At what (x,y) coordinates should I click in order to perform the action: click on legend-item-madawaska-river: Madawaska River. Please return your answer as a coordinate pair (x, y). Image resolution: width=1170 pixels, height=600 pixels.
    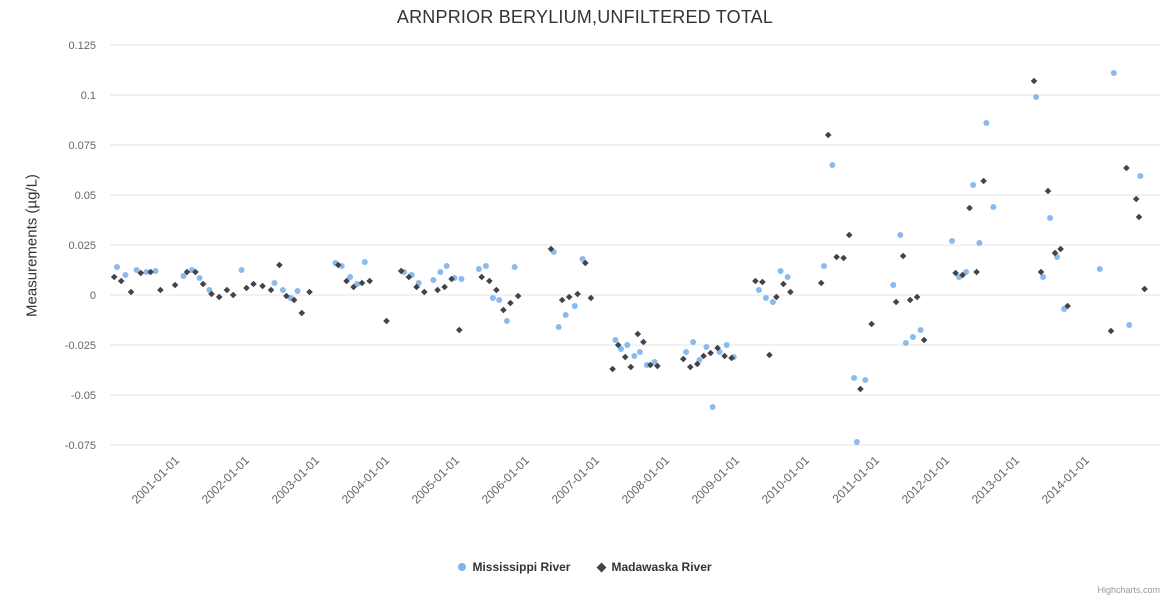
    Looking at the image, I should click on (654, 567).